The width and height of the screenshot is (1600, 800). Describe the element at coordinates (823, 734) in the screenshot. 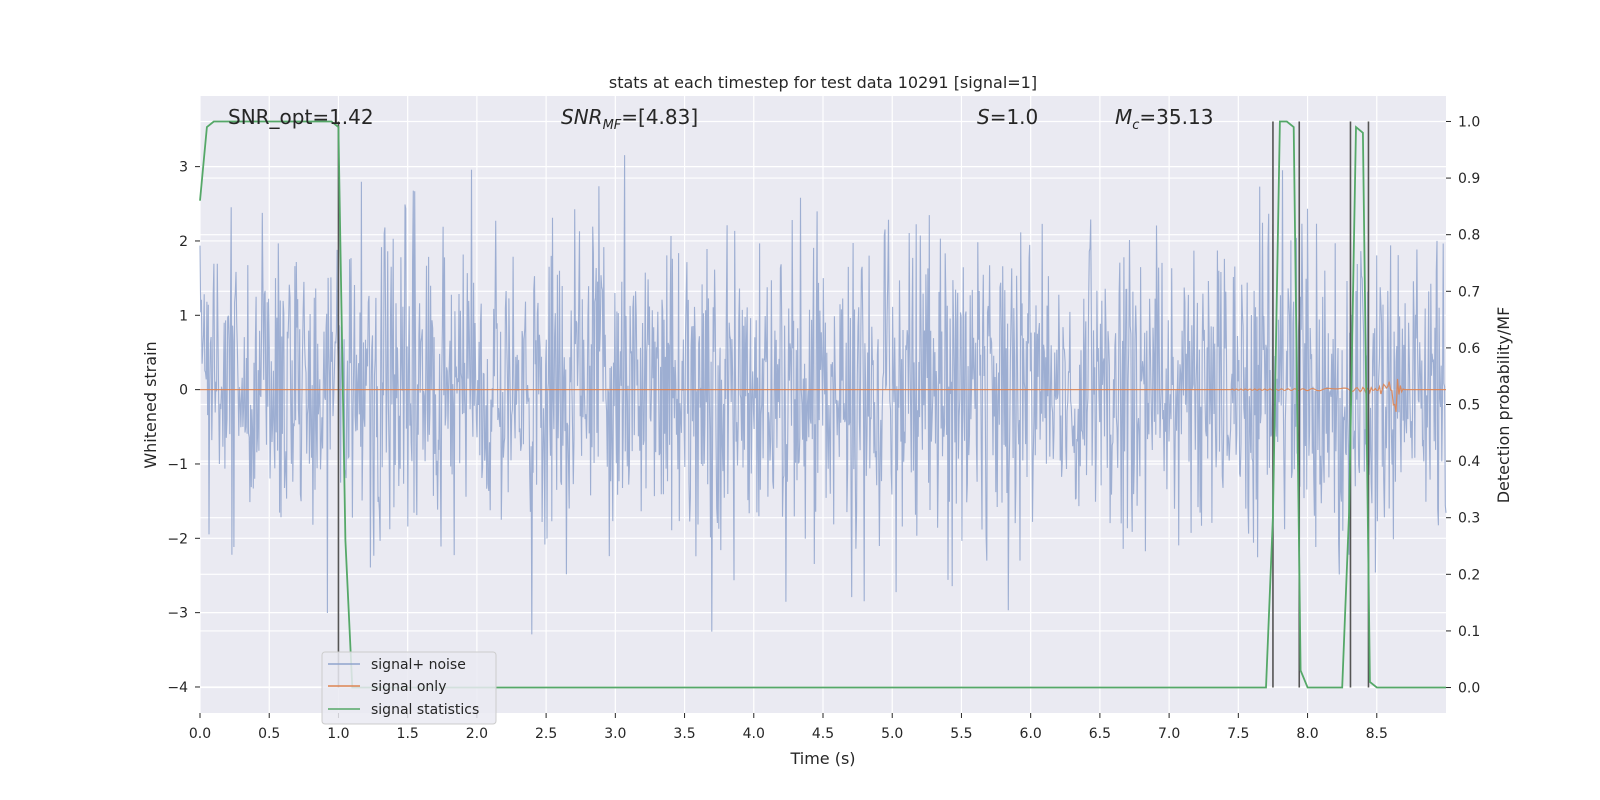

I see `x-tick-label-9: 4.5` at that location.